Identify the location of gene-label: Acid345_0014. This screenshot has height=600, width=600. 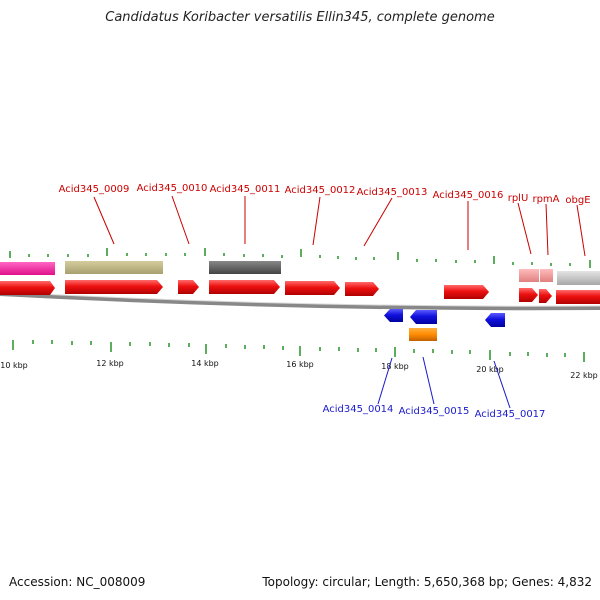
(358, 409).